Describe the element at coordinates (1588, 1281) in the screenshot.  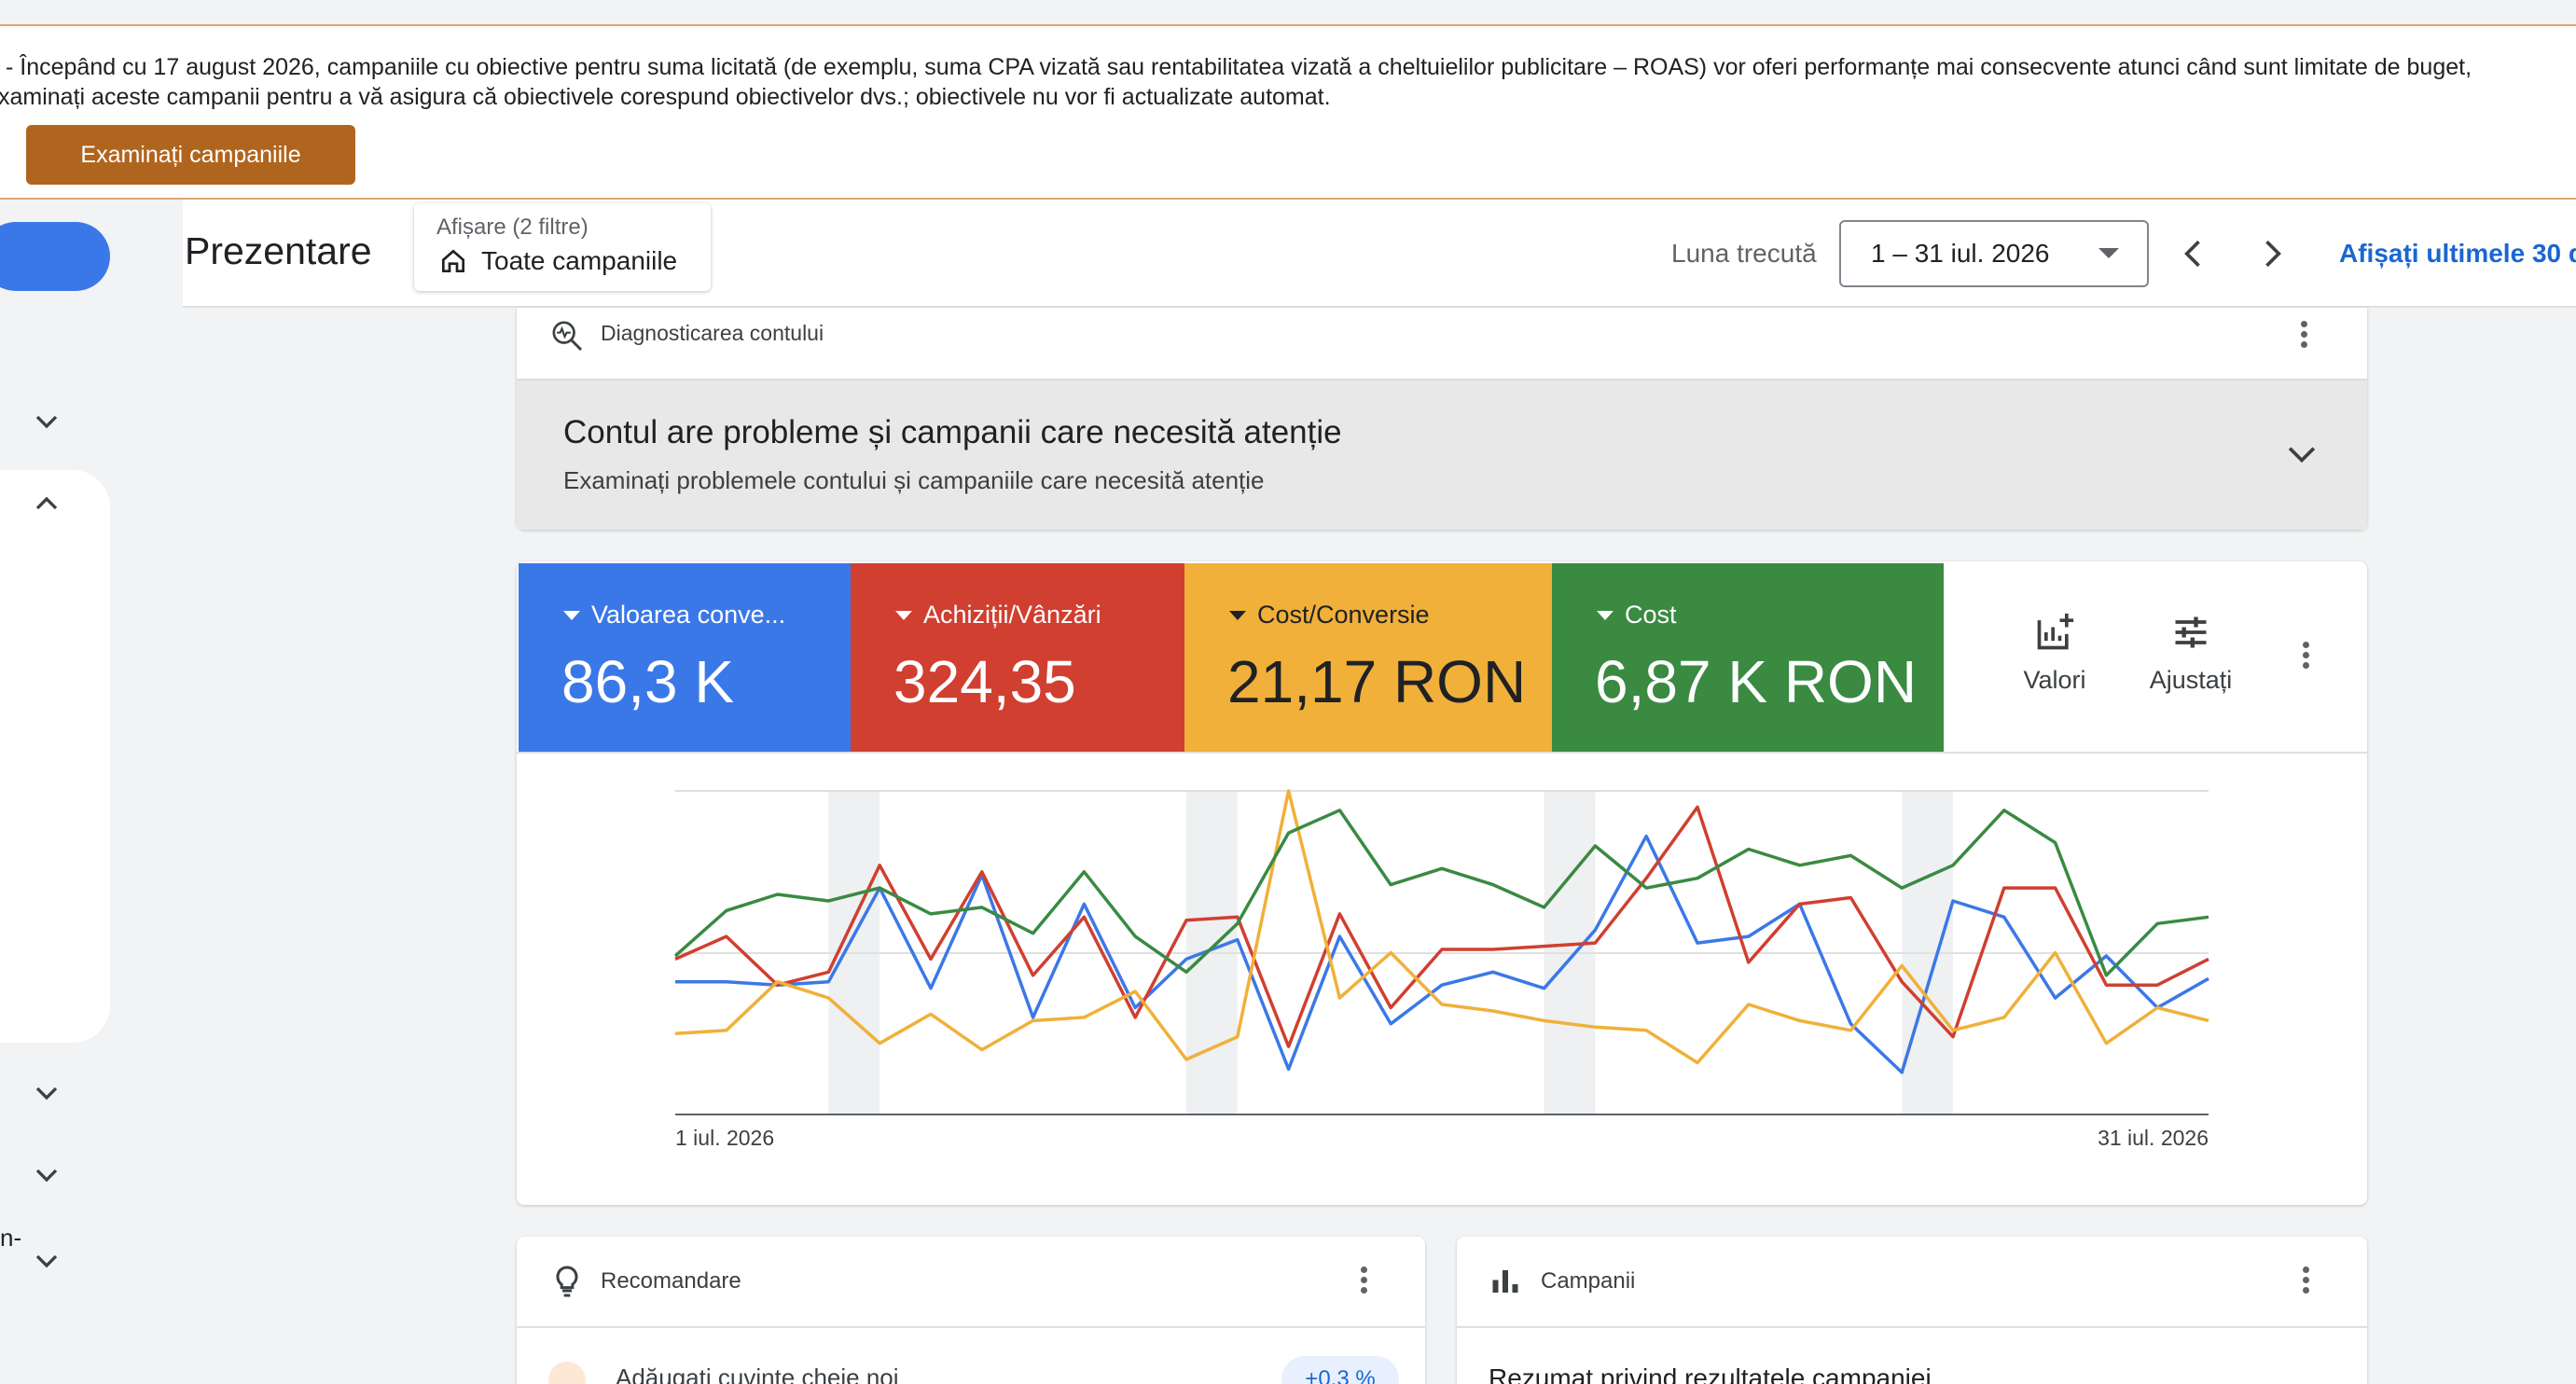
I see `campaigns-header: Campanii` at that location.